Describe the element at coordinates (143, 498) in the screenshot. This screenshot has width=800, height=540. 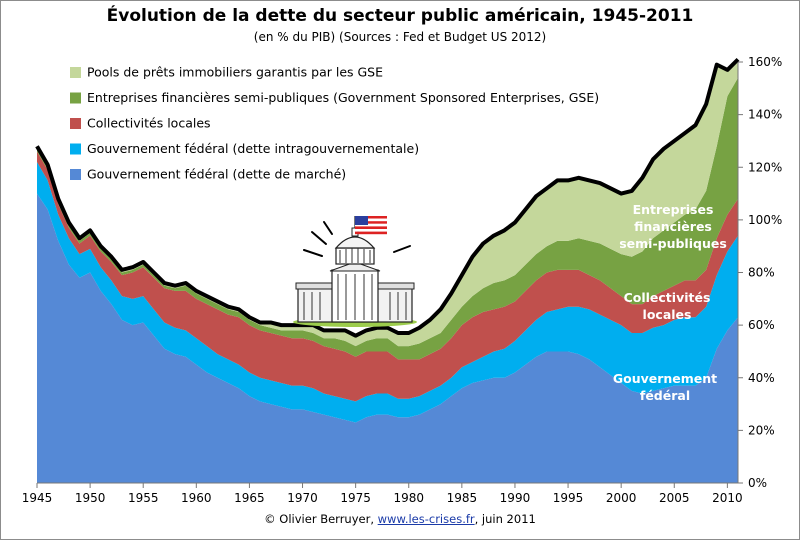
I see `x-tick-label: 1955` at that location.